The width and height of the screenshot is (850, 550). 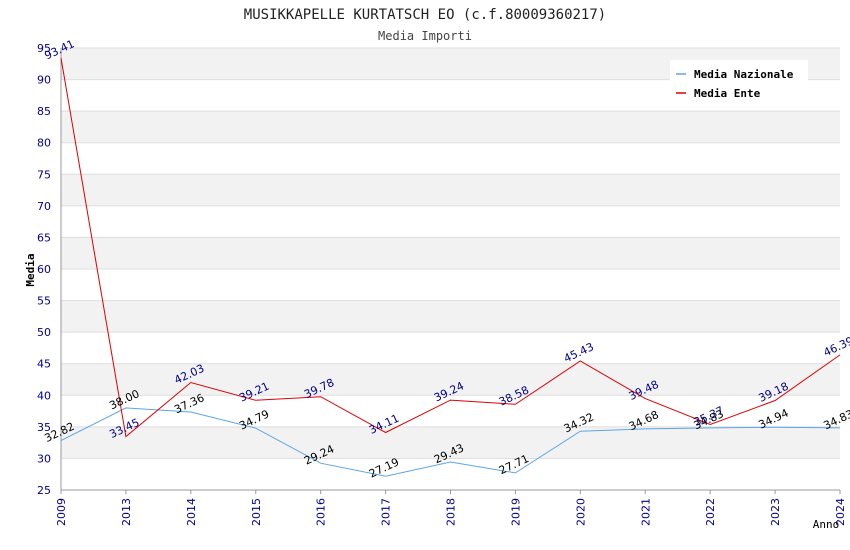 I want to click on x-tick-label: 2014, so click(x=191, y=512).